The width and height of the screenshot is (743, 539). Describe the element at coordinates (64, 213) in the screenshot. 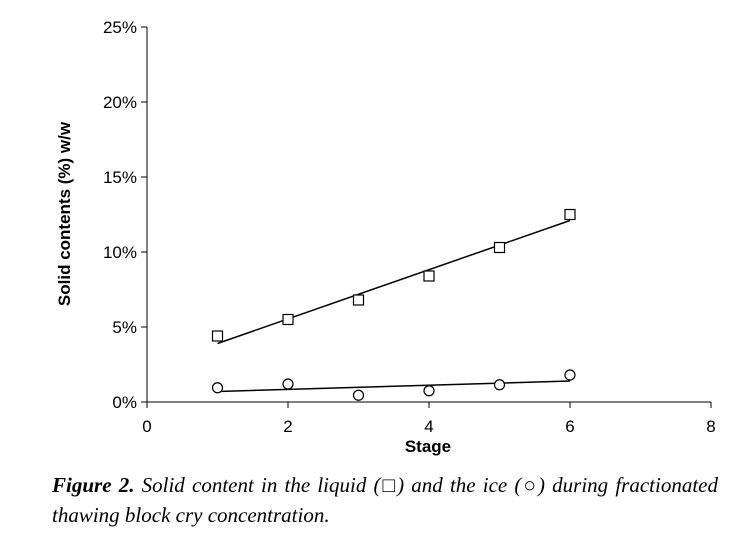

I see `y-axis-title: Solid contents (%) w/w` at that location.